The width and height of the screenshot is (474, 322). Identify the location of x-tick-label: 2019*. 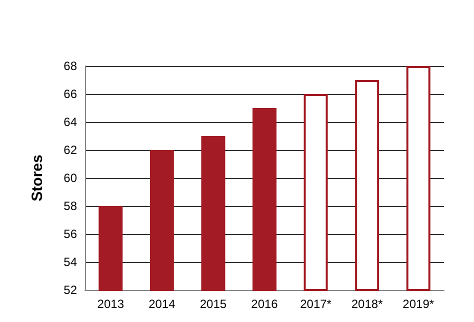
(418, 304).